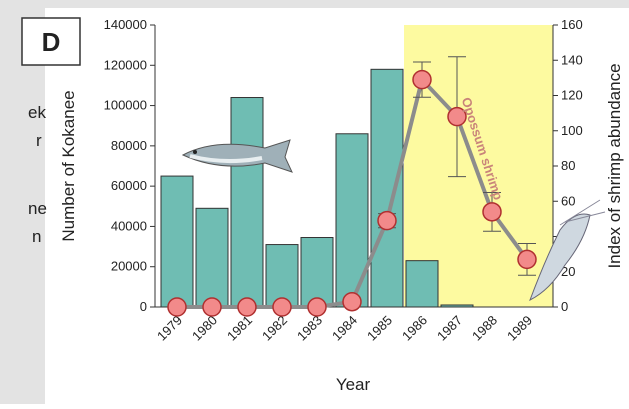  What do you see at coordinates (129, 185) in the screenshot?
I see `y-tick-label: 60000` at bounding box center [129, 185].